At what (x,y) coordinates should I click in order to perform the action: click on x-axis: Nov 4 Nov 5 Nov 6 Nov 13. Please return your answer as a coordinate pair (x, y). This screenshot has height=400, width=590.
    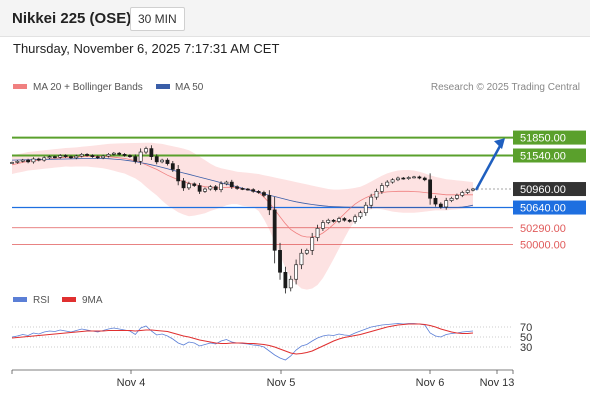
    Looking at the image, I should click on (263, 379).